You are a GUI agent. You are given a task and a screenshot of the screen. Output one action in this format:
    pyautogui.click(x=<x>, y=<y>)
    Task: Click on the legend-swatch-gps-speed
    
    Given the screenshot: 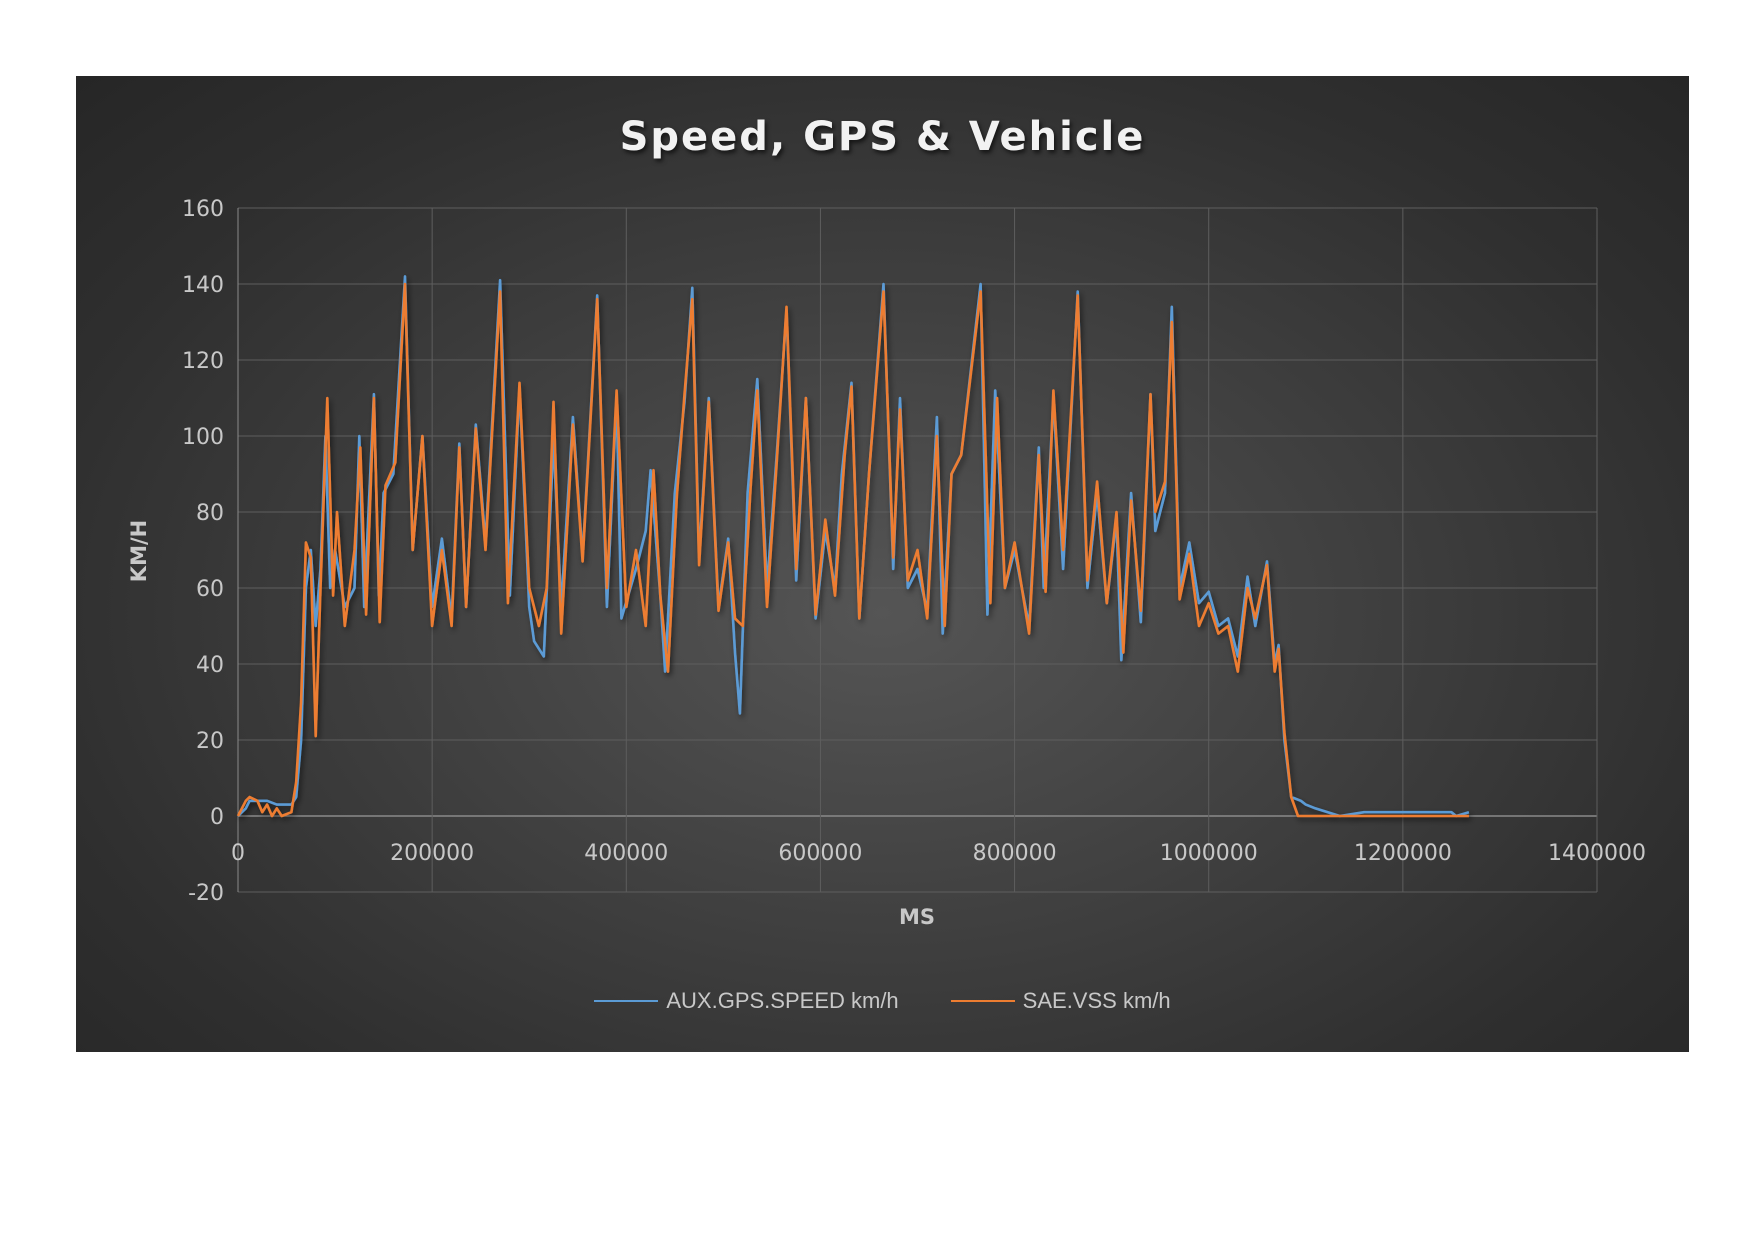 What is the action you would take?
    pyautogui.click(x=626, y=1001)
    